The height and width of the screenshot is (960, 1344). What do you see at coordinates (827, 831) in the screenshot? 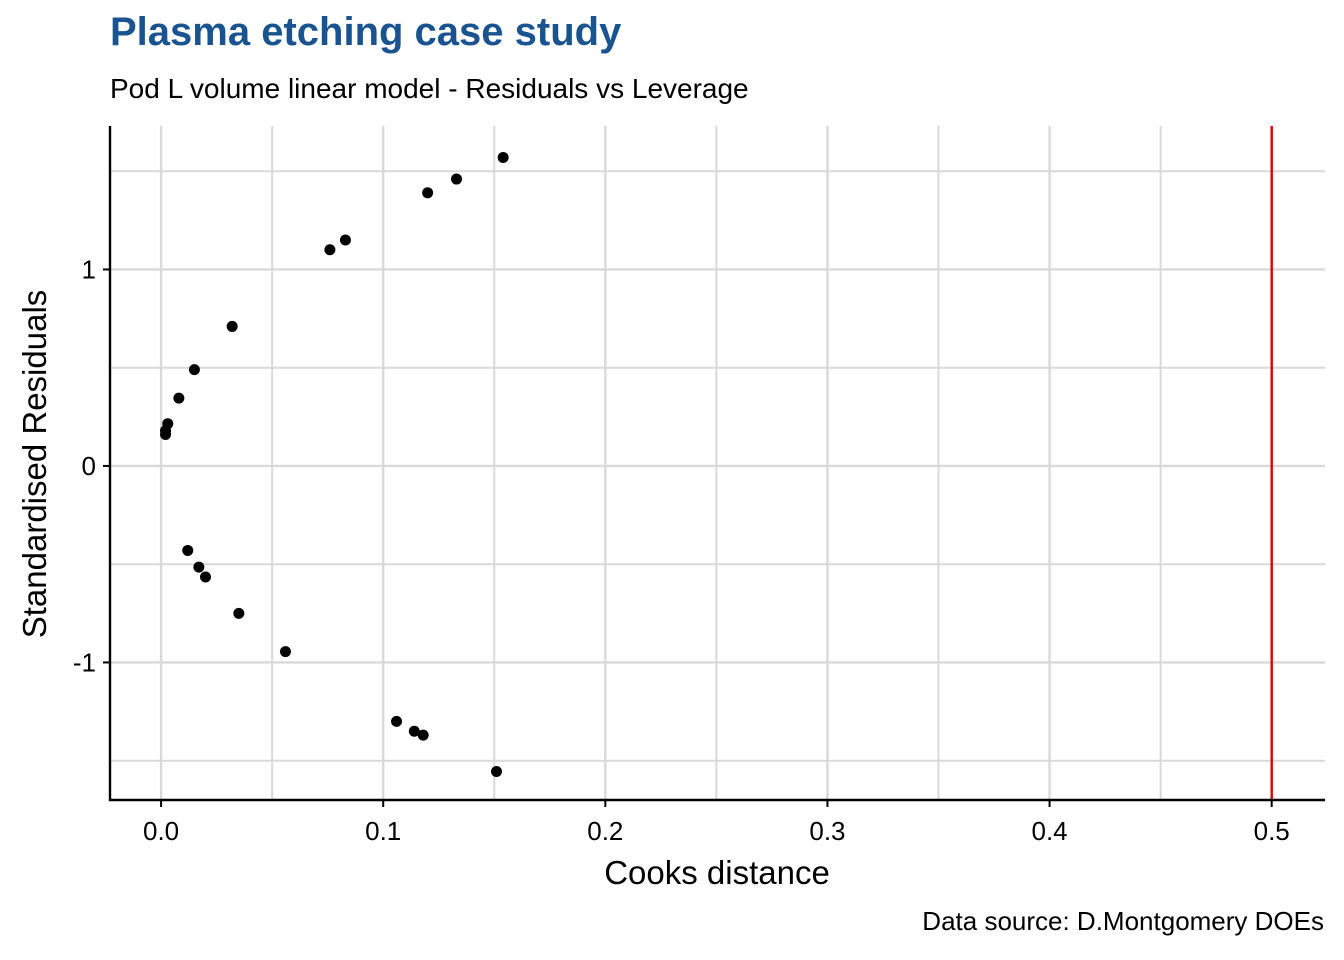
I see `x-tick-label: 0.3` at bounding box center [827, 831].